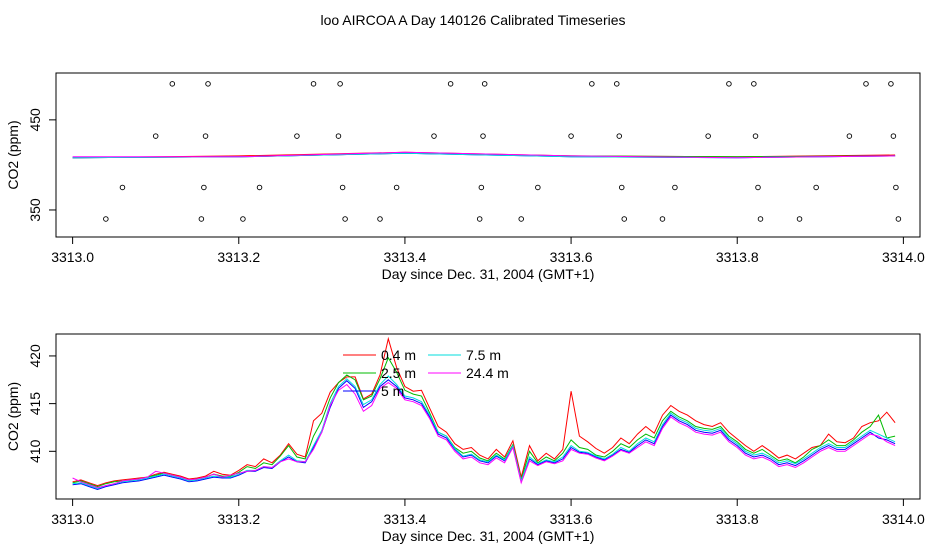 Image resolution: width=950 pixels, height=550 pixels. Describe the element at coordinates (426, 373) in the screenshot. I see `legend: 0.4 m 2.5 m 5 m 7.5 m 24.4 m` at that location.